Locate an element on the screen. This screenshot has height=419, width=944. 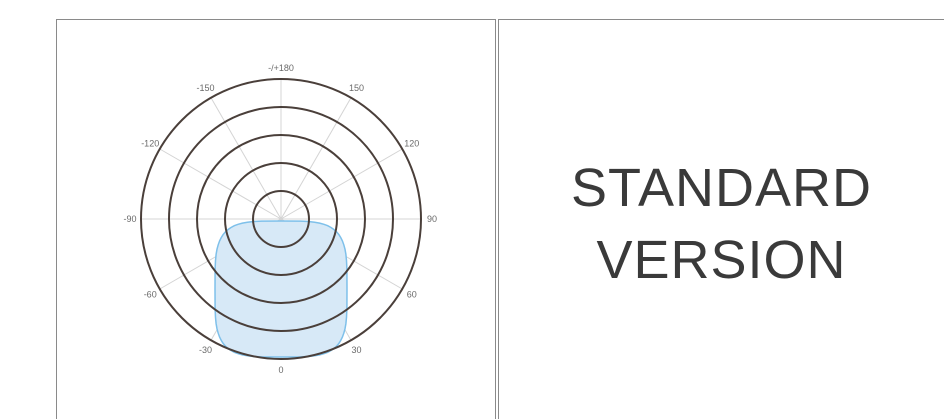
angle-label: 150 is located at coordinates (356, 88).